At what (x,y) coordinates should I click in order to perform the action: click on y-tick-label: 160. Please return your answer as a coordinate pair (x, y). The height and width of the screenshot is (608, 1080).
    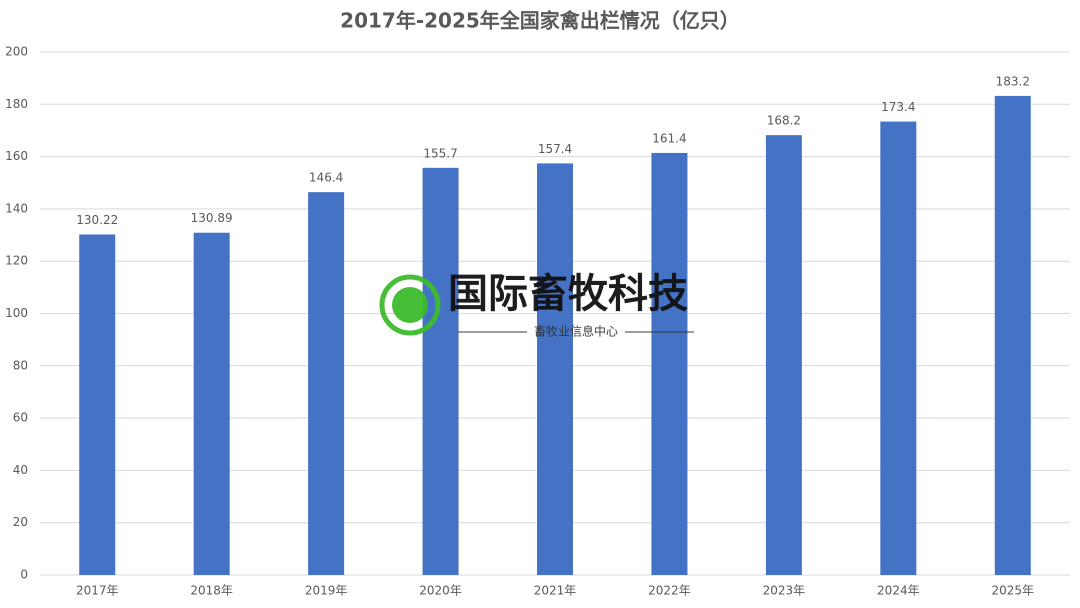
    Looking at the image, I should click on (16, 156).